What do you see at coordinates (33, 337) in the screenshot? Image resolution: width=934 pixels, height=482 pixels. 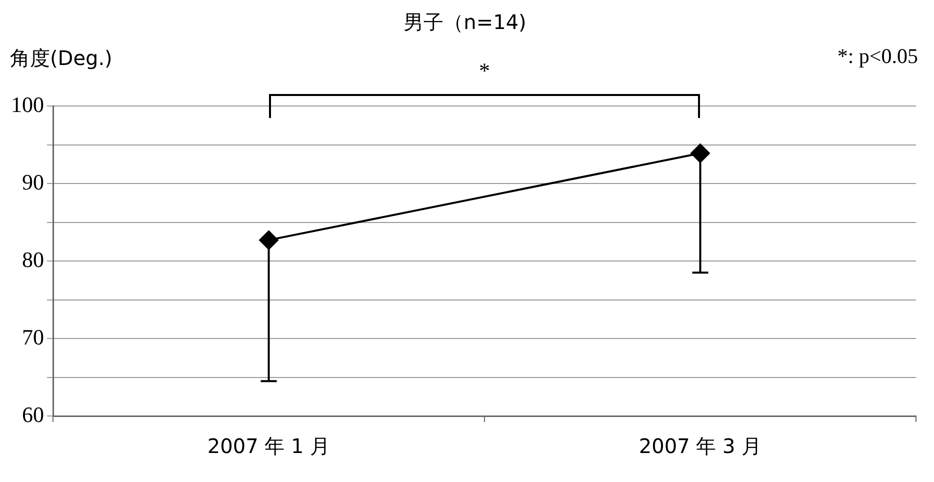 I see `y-tick-label: 70` at bounding box center [33, 337].